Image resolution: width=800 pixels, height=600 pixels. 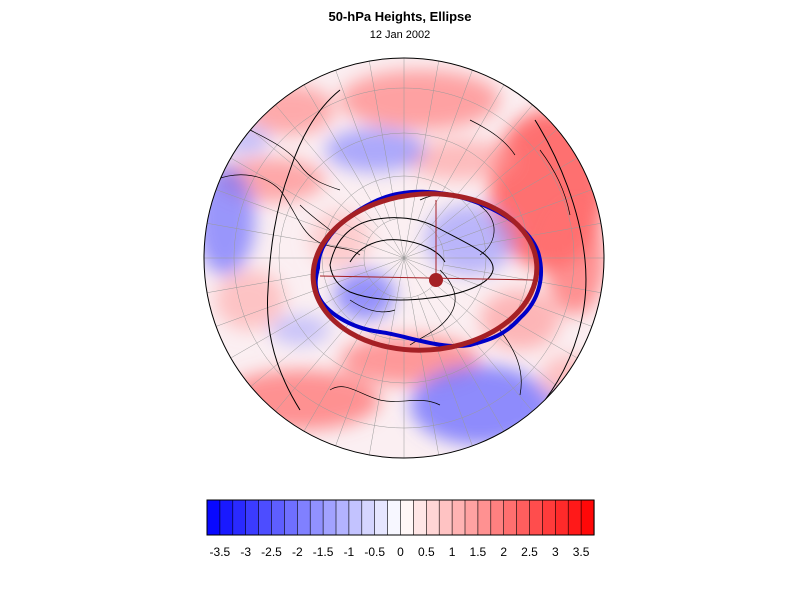 I want to click on colorbar-tick-label: -0.5, so click(x=374, y=552).